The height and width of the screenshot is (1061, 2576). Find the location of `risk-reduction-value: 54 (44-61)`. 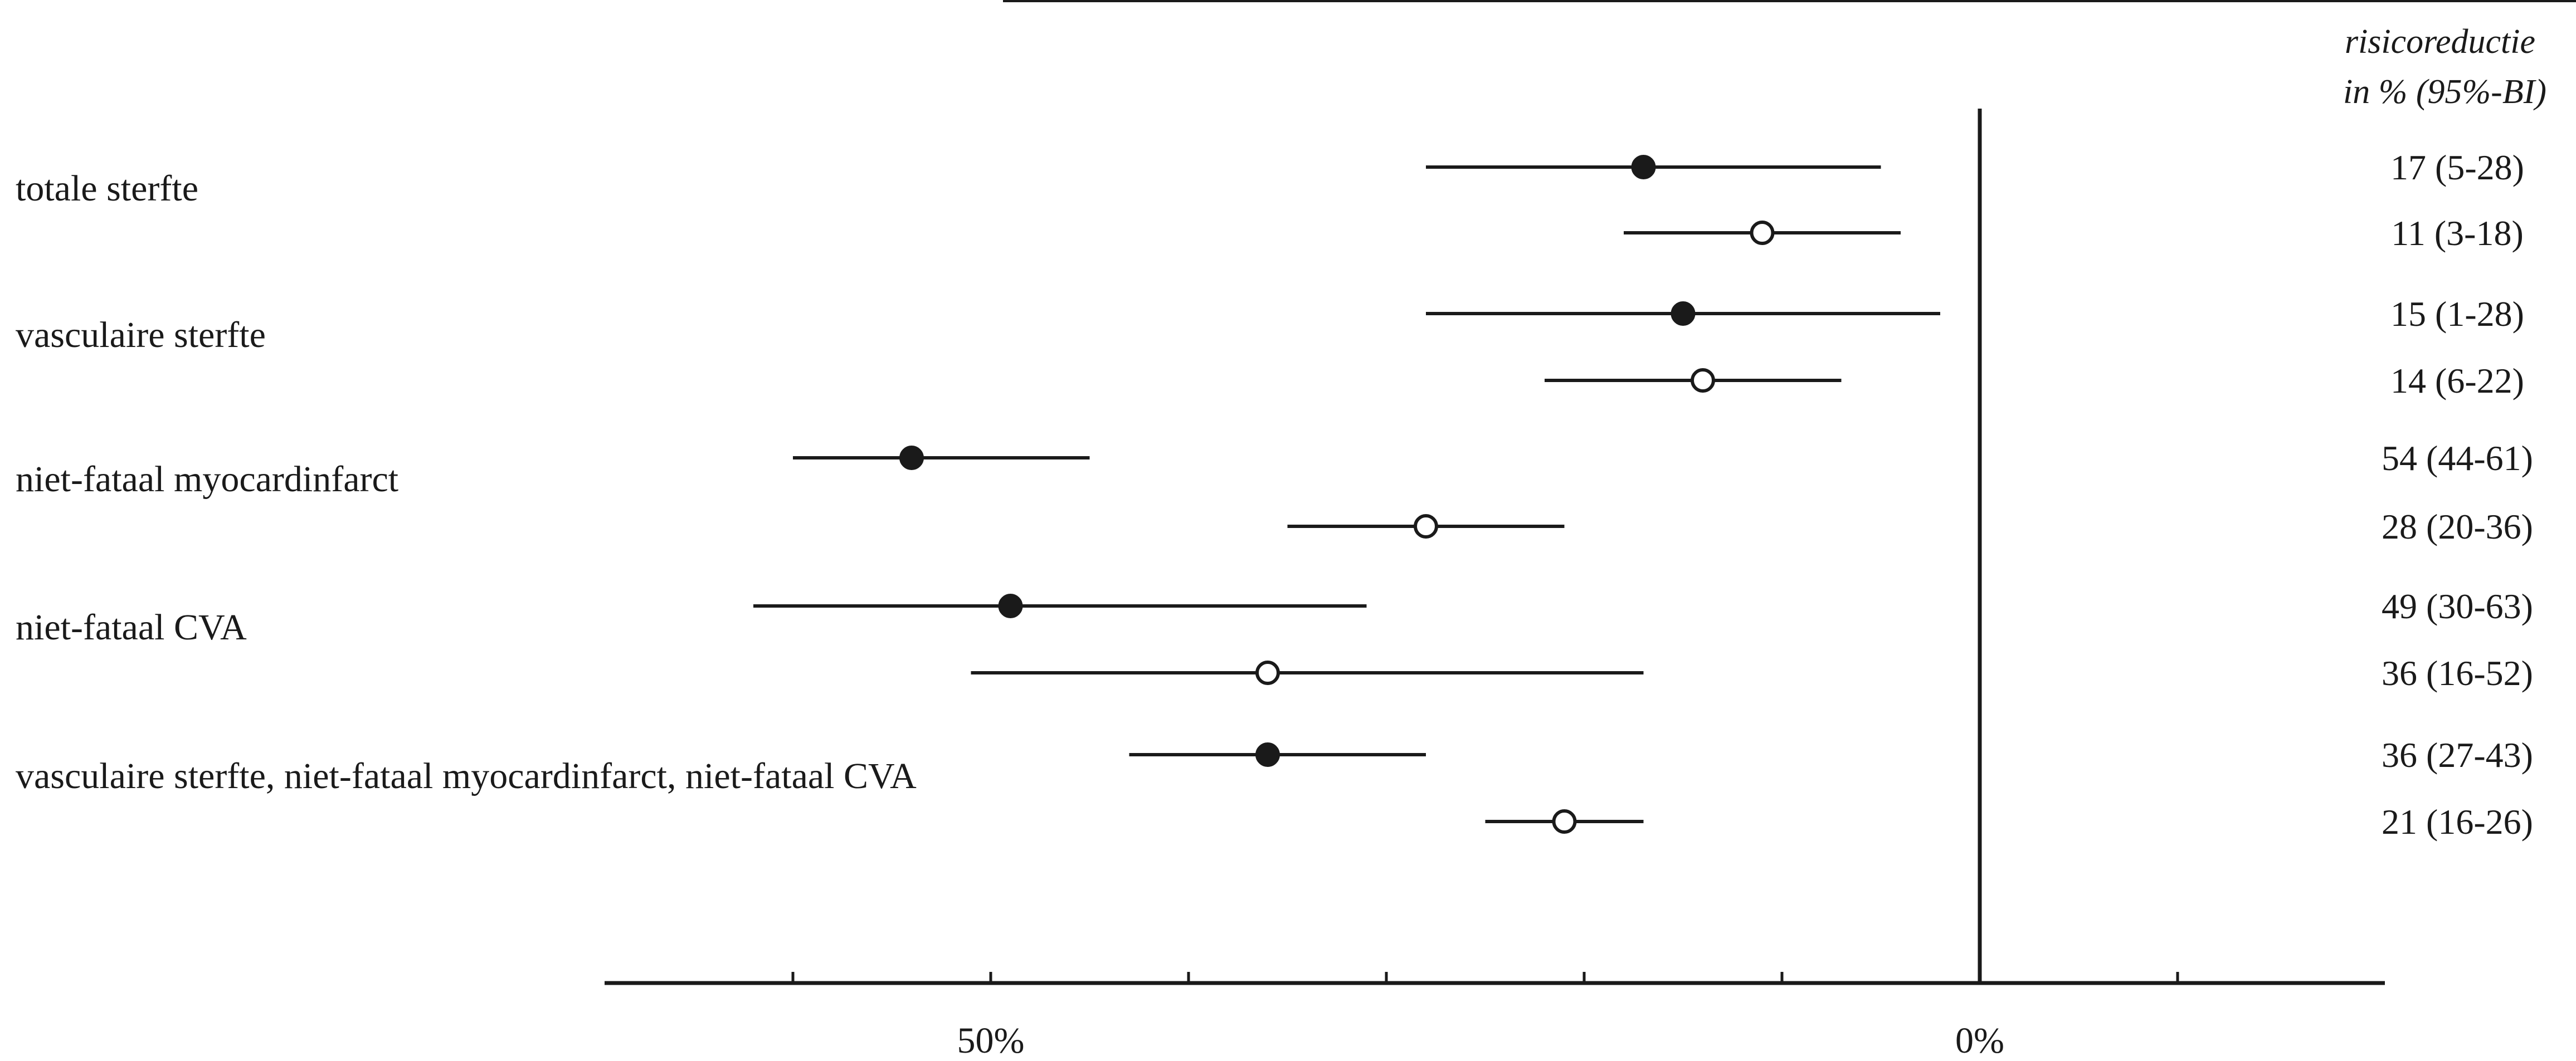

risk-reduction-value: 54 (44-61) is located at coordinates (2457, 458).